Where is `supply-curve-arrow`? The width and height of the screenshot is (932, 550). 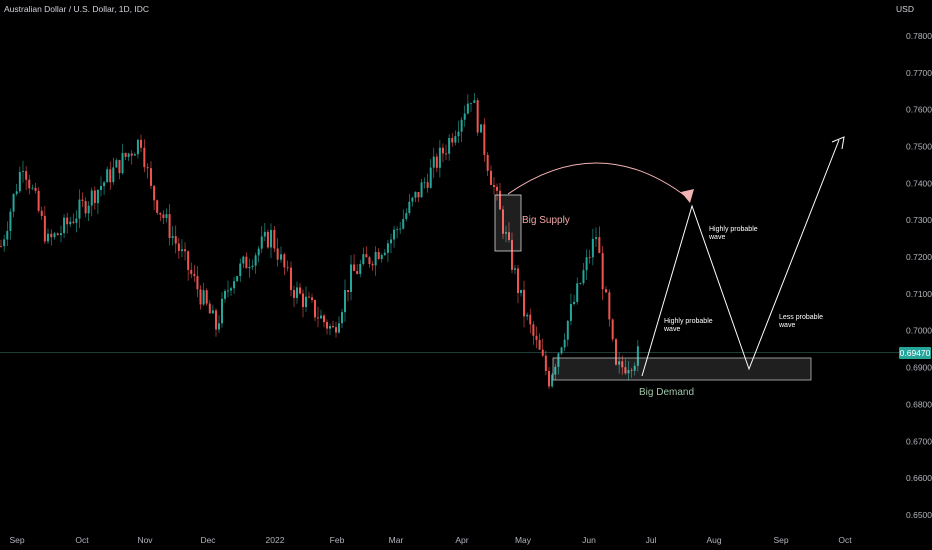
supply-curve-arrow is located at coordinates (598, 180).